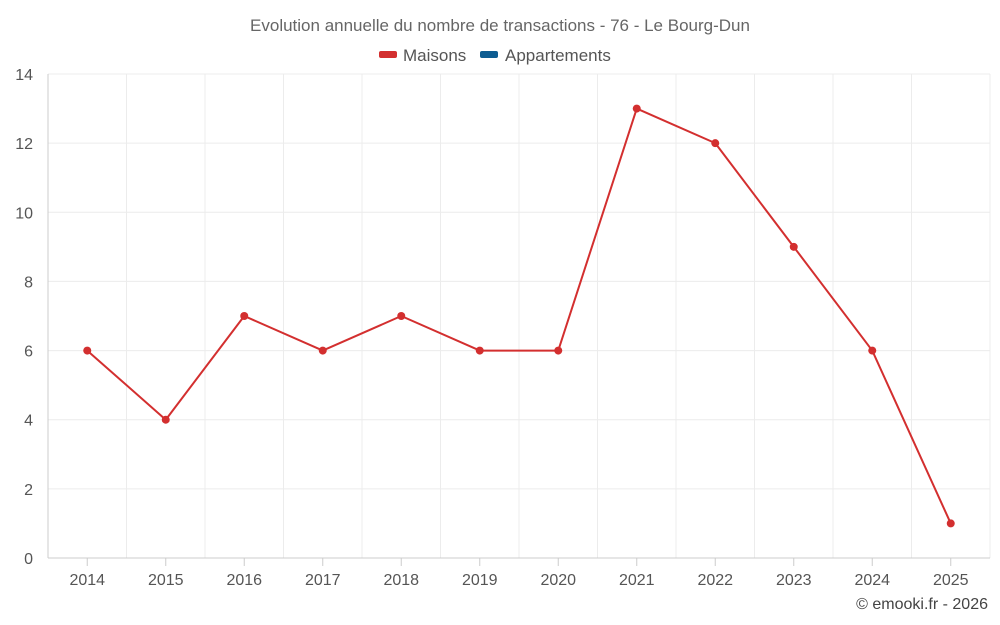 This screenshot has width=1000, height=625. What do you see at coordinates (489, 54) in the screenshot?
I see `legend-swatch-appartements` at bounding box center [489, 54].